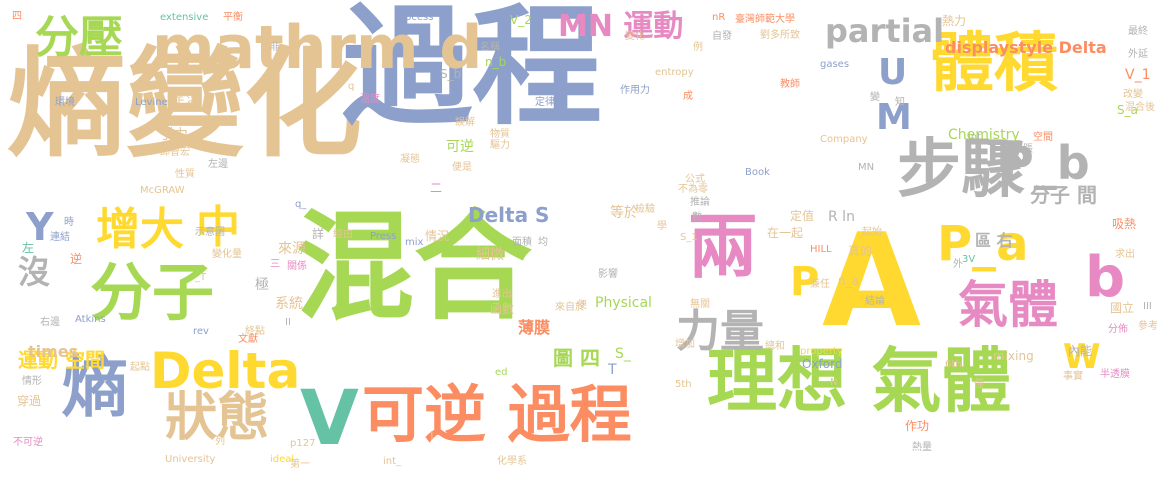 This screenshot has height=482, width=1175. What do you see at coordinates (1138, 31) in the screenshot?
I see `word-155: 最終` at bounding box center [1138, 31].